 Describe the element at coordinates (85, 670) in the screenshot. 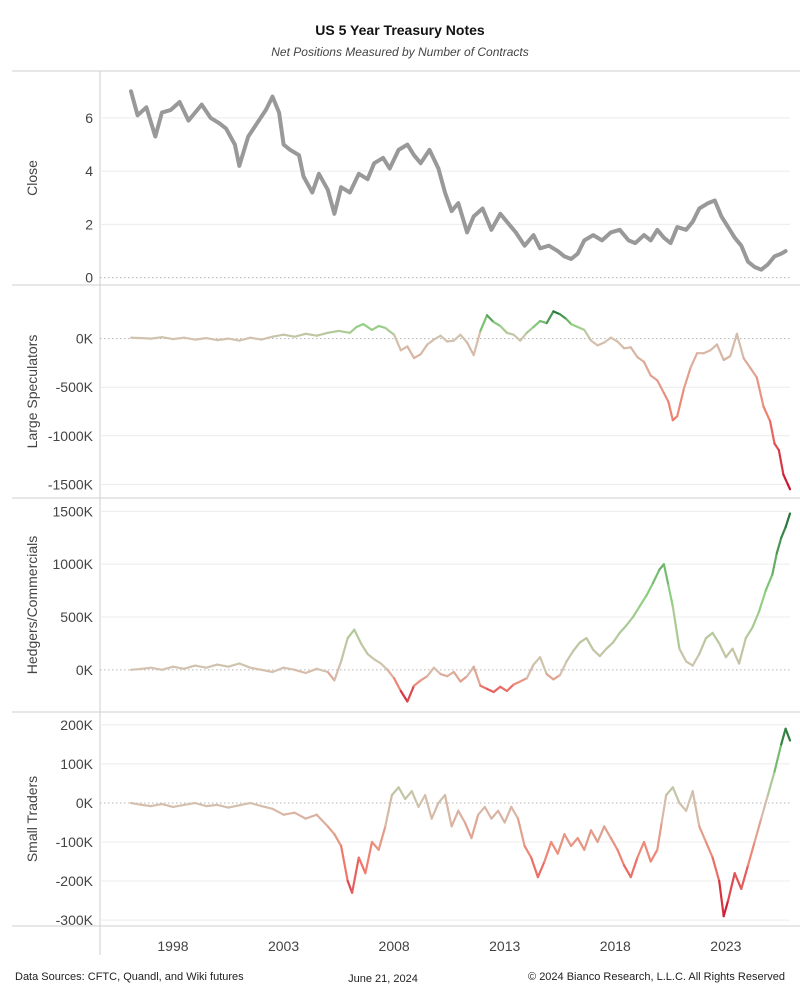

I see `y-tick-label: 0K` at that location.